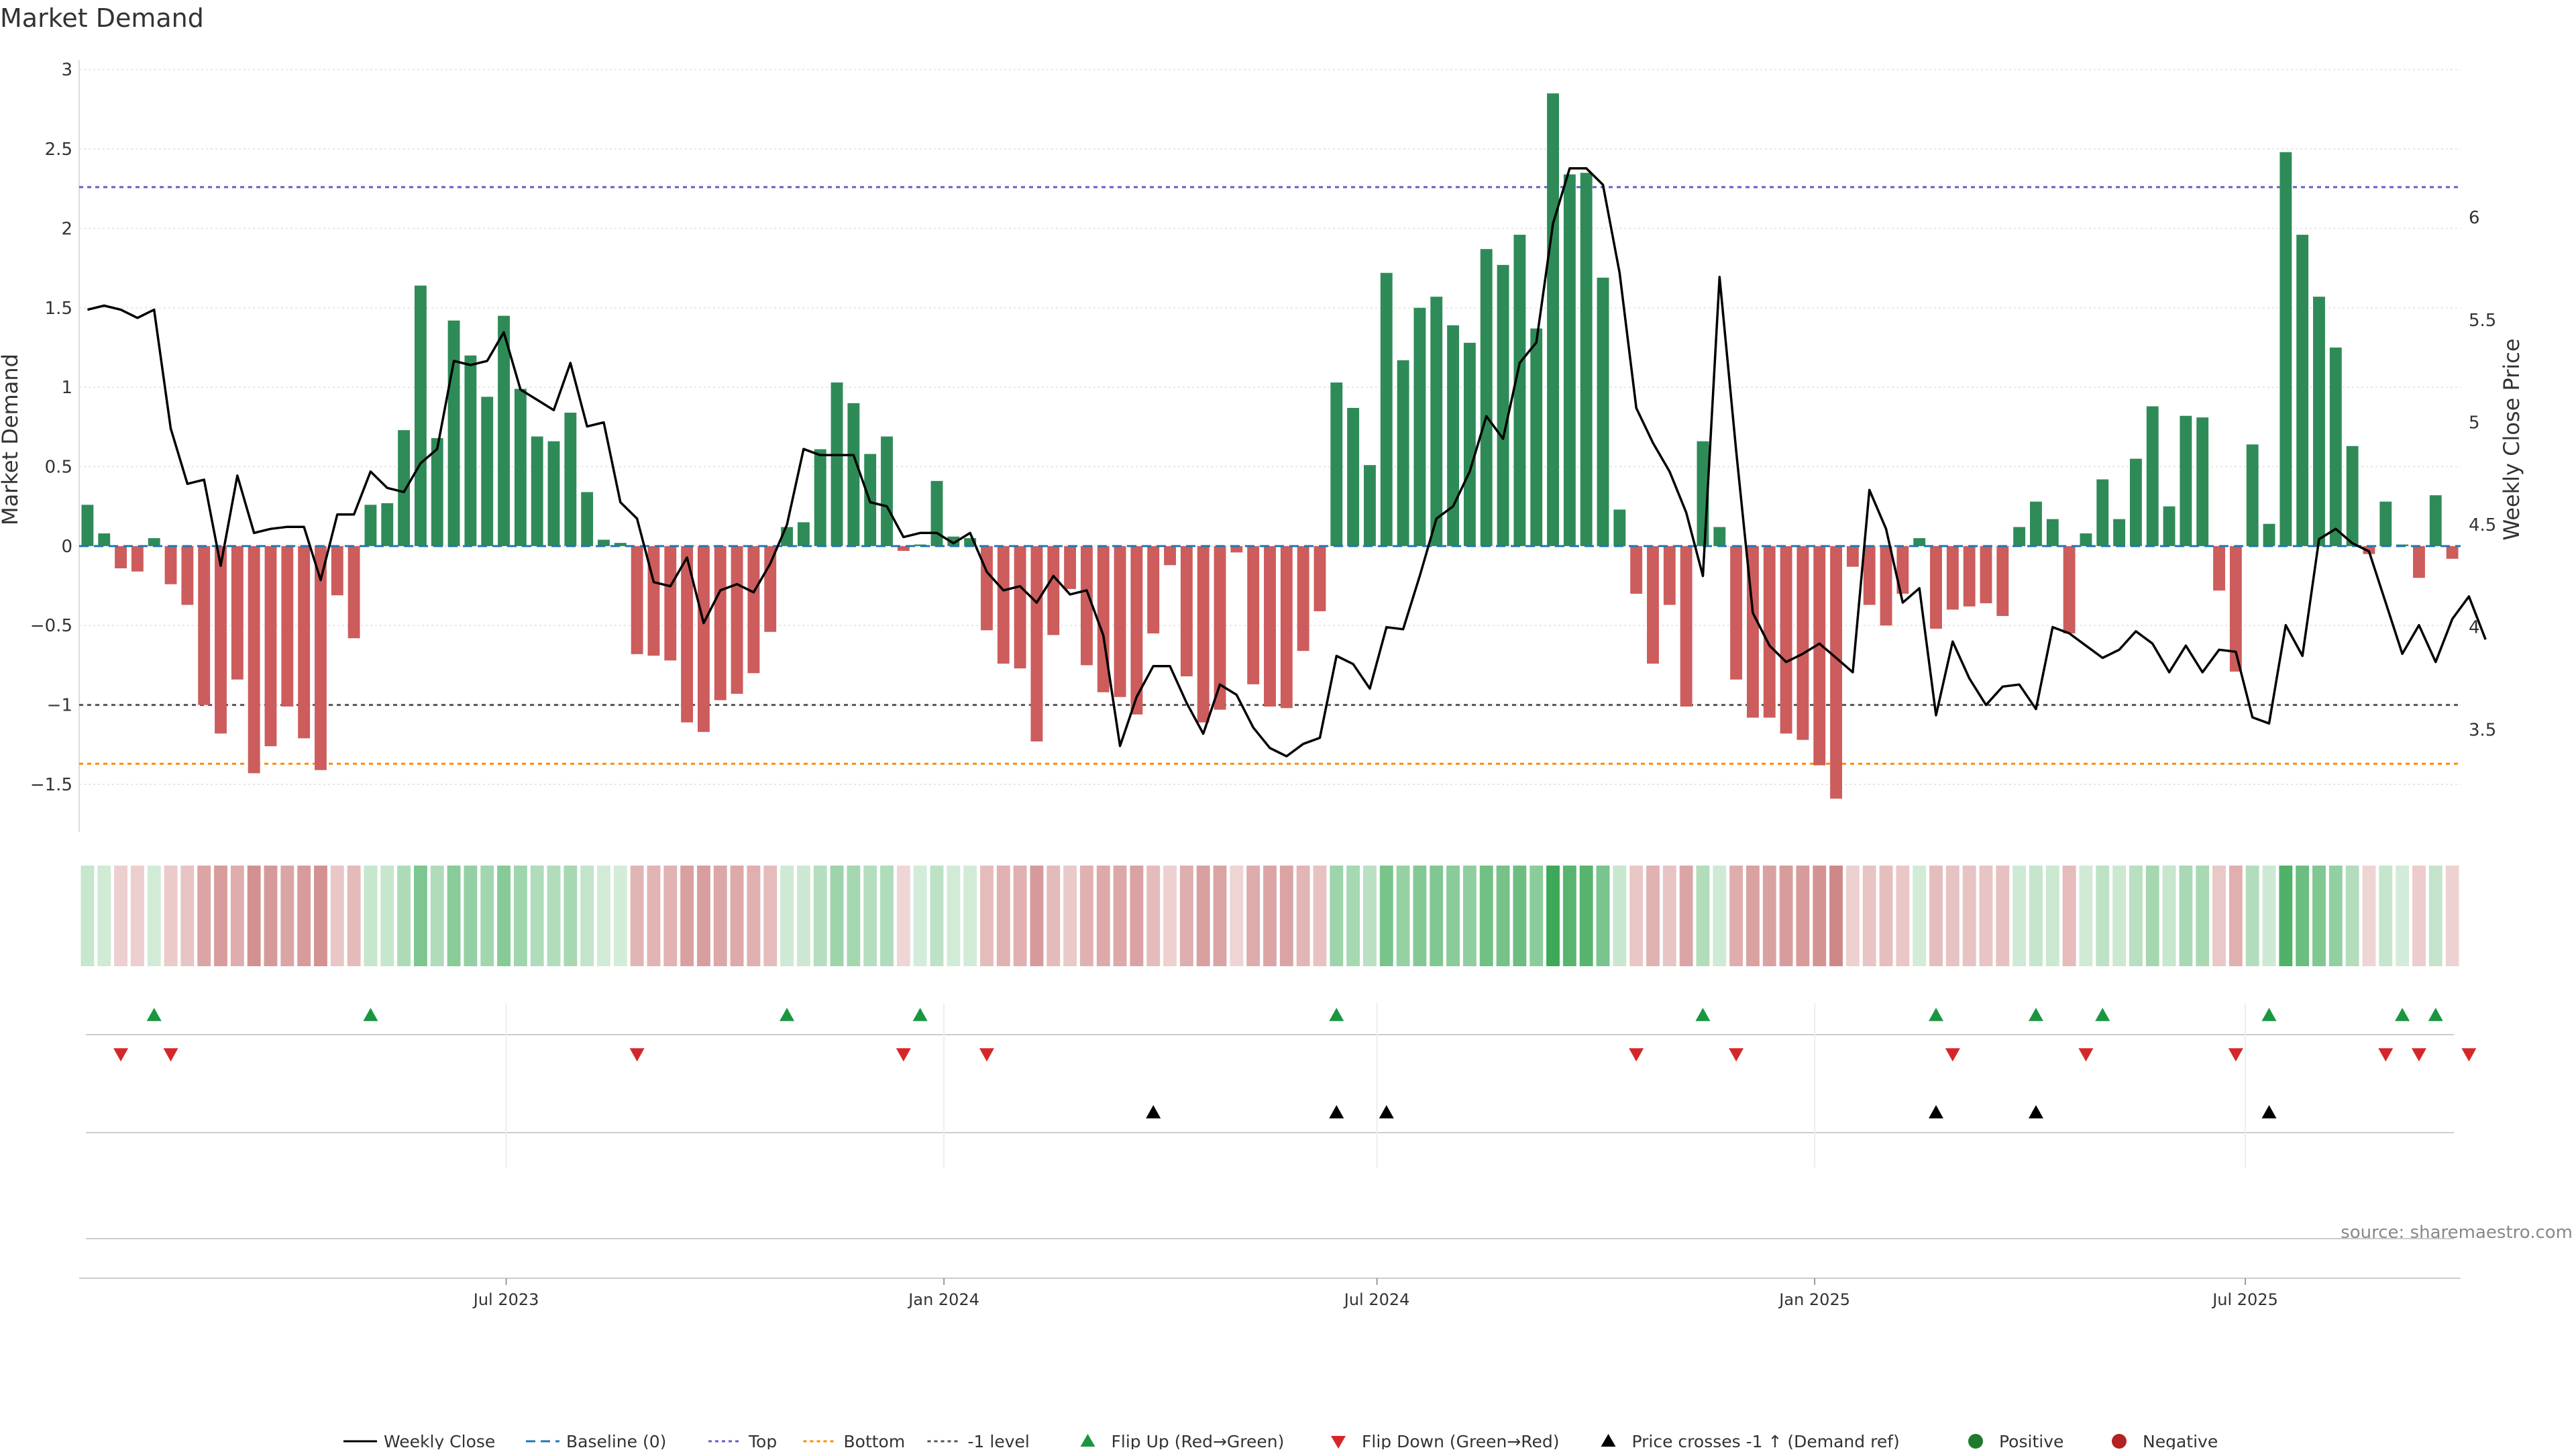 The image size is (2576, 1452). Describe the element at coordinates (51, 626) in the screenshot. I see `y-tick-label-left: −0.5` at that location.